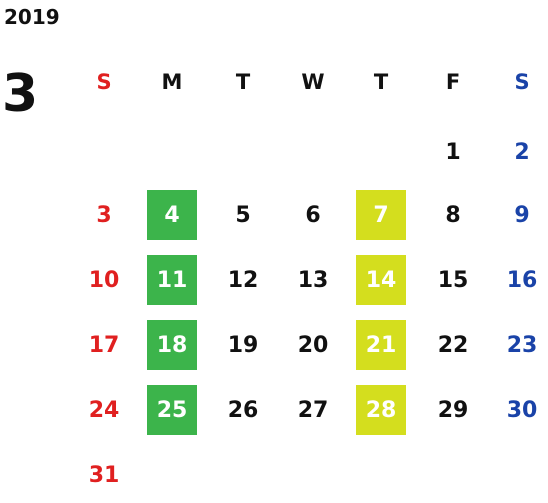 The width and height of the screenshot is (548, 503). I want to click on day-cell-11: 11, so click(172, 280).